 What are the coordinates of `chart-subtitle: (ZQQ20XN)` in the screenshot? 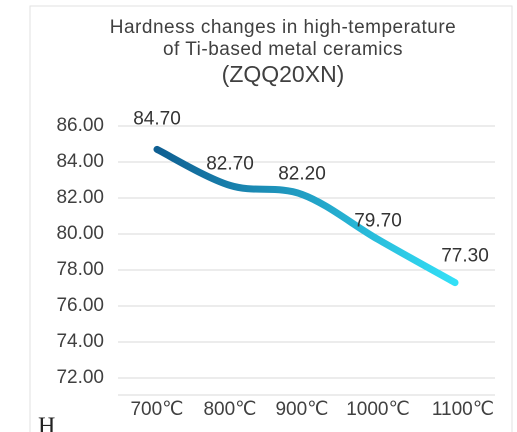 It's located at (283, 74).